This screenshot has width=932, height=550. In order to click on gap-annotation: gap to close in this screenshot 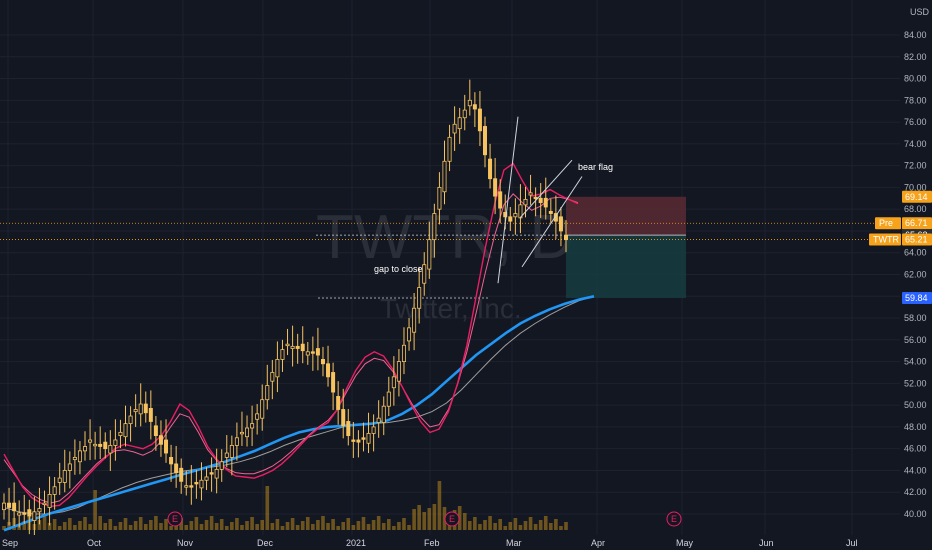, I will do `click(398, 269)`.